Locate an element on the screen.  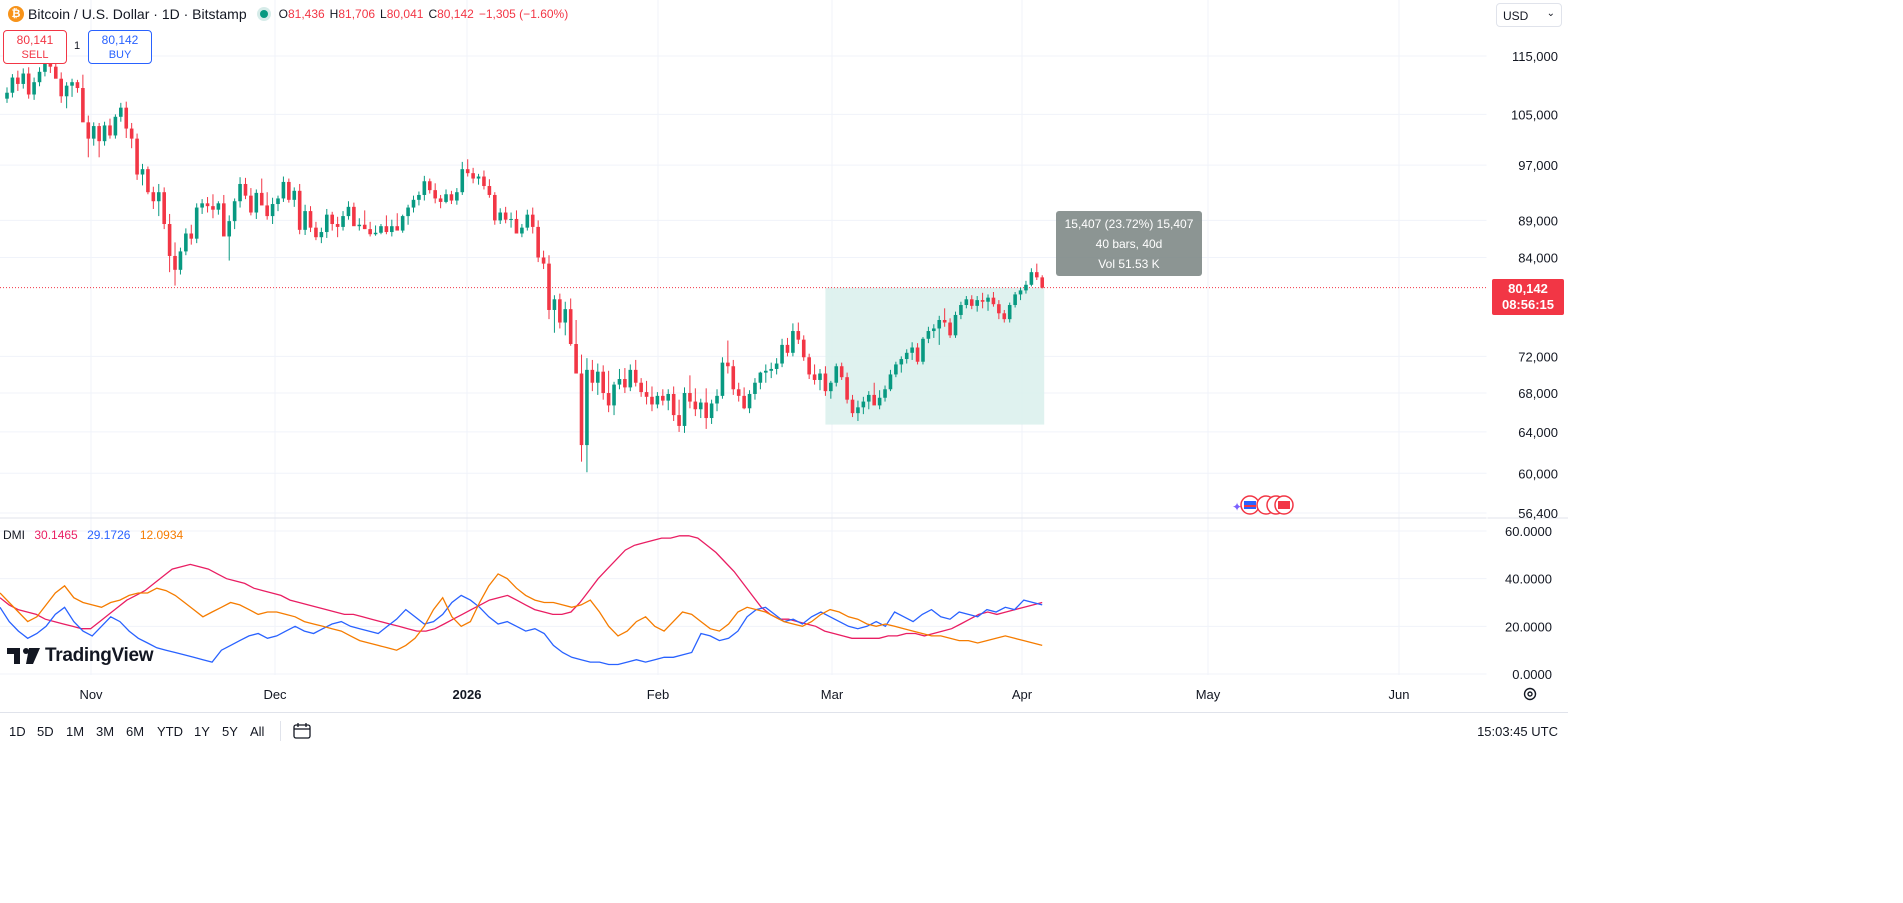
price-tick-label: 64,000 is located at coordinates (1538, 432).